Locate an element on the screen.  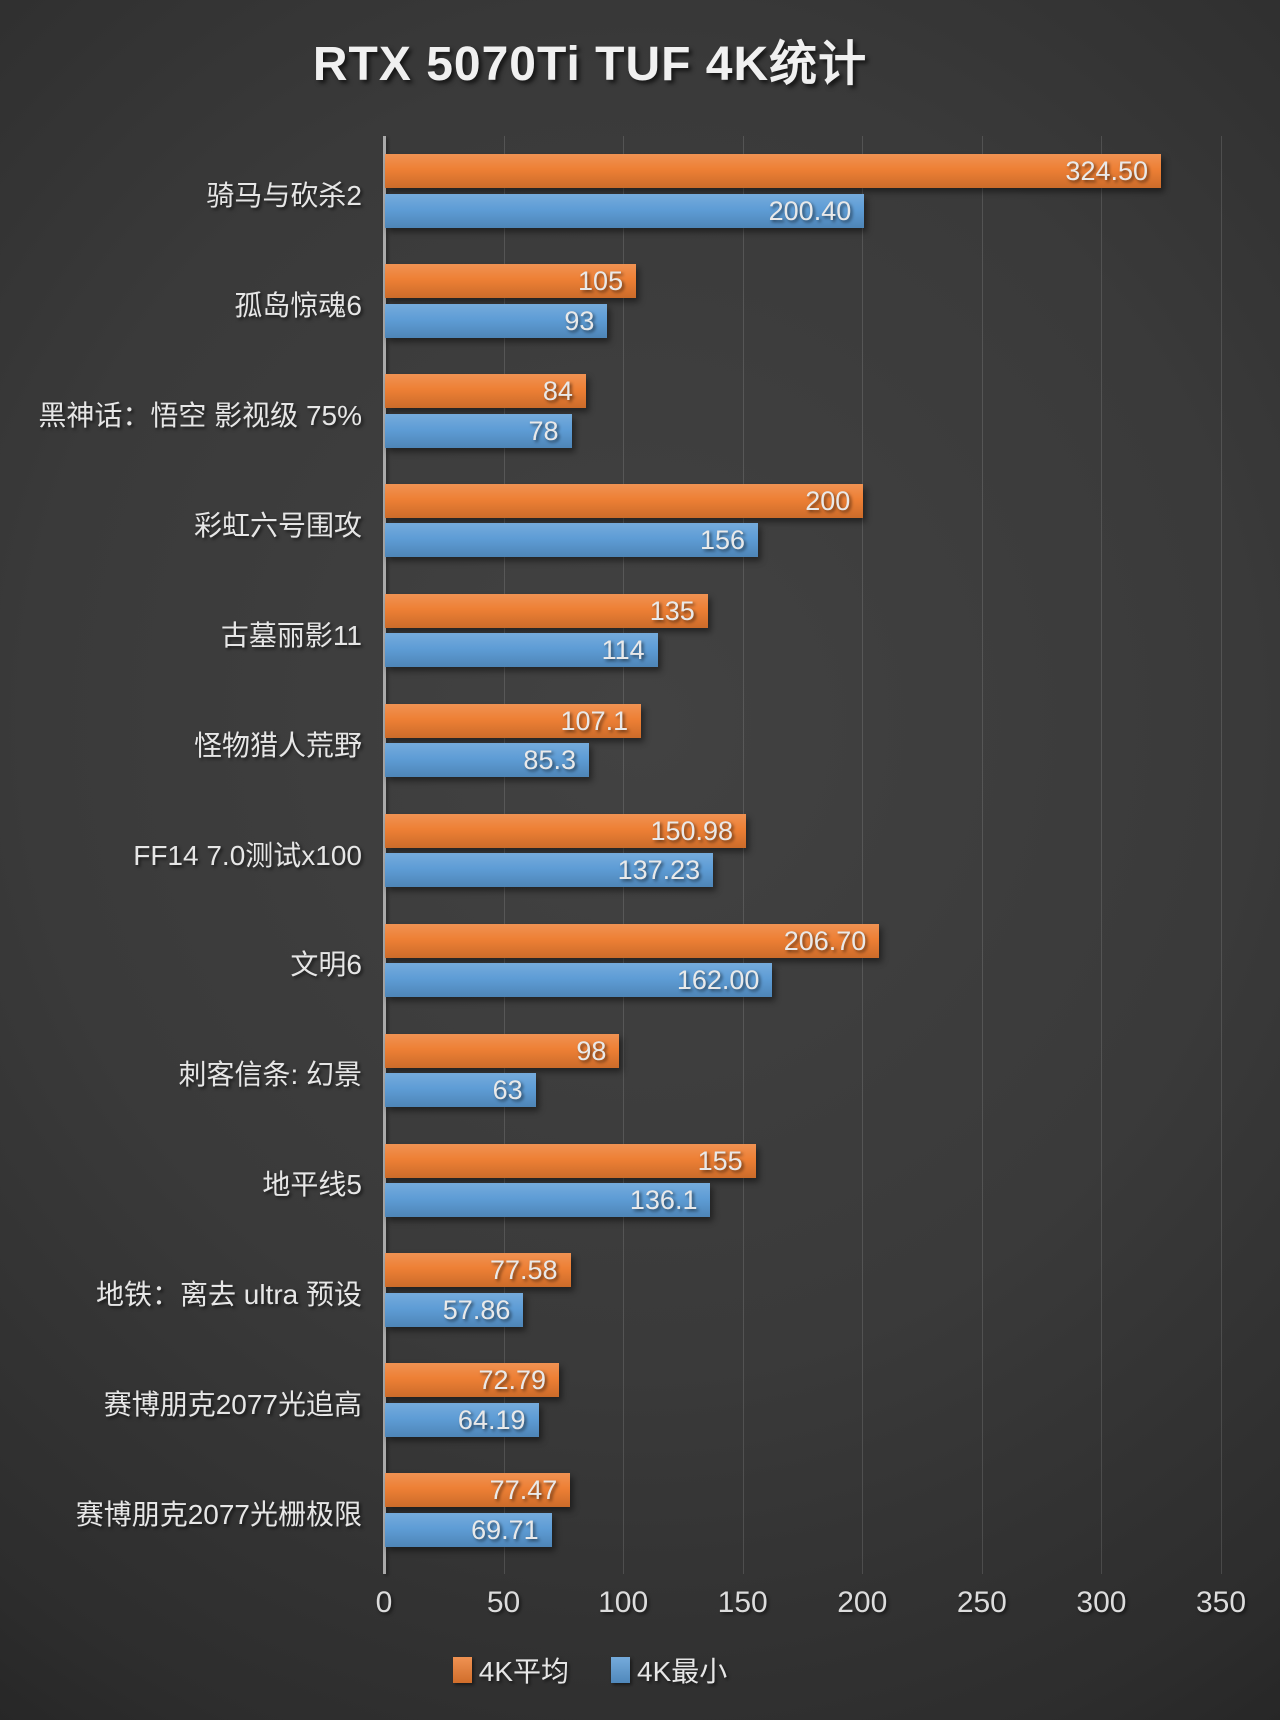
legend-label-4k-avg: 4K平均 is located at coordinates (523, 1671).